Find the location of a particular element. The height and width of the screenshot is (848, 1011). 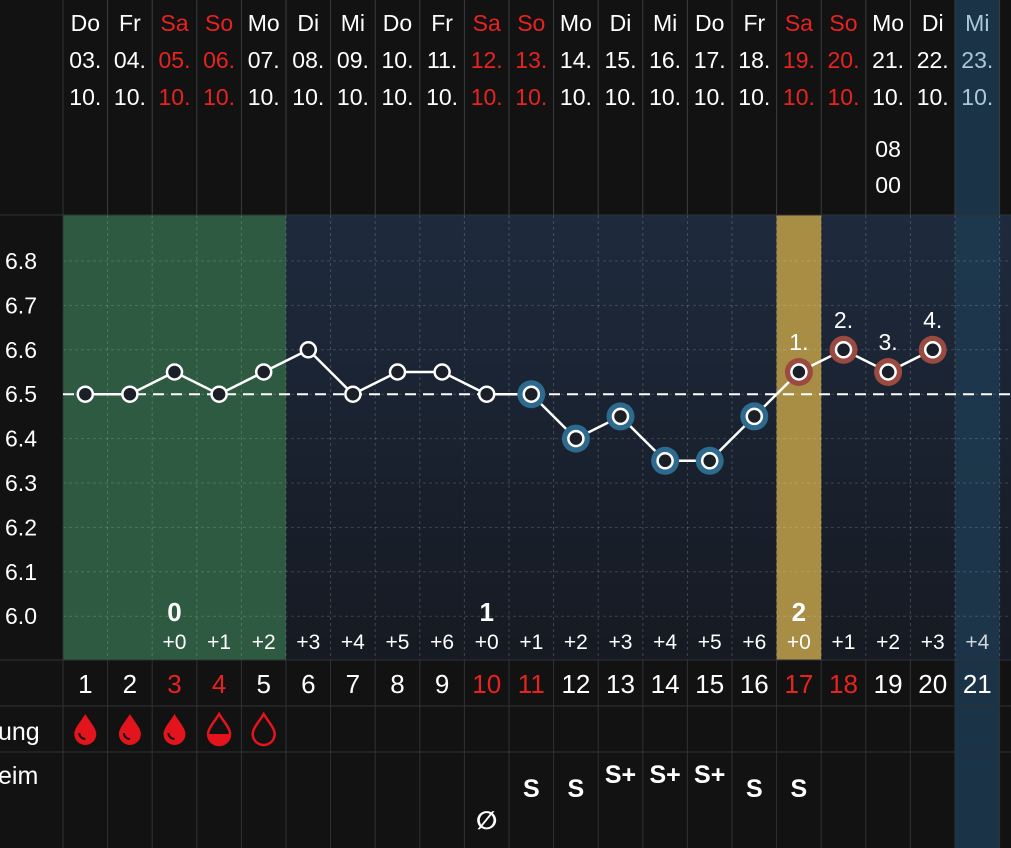

cycle-day-number: 12 is located at coordinates (575, 684).